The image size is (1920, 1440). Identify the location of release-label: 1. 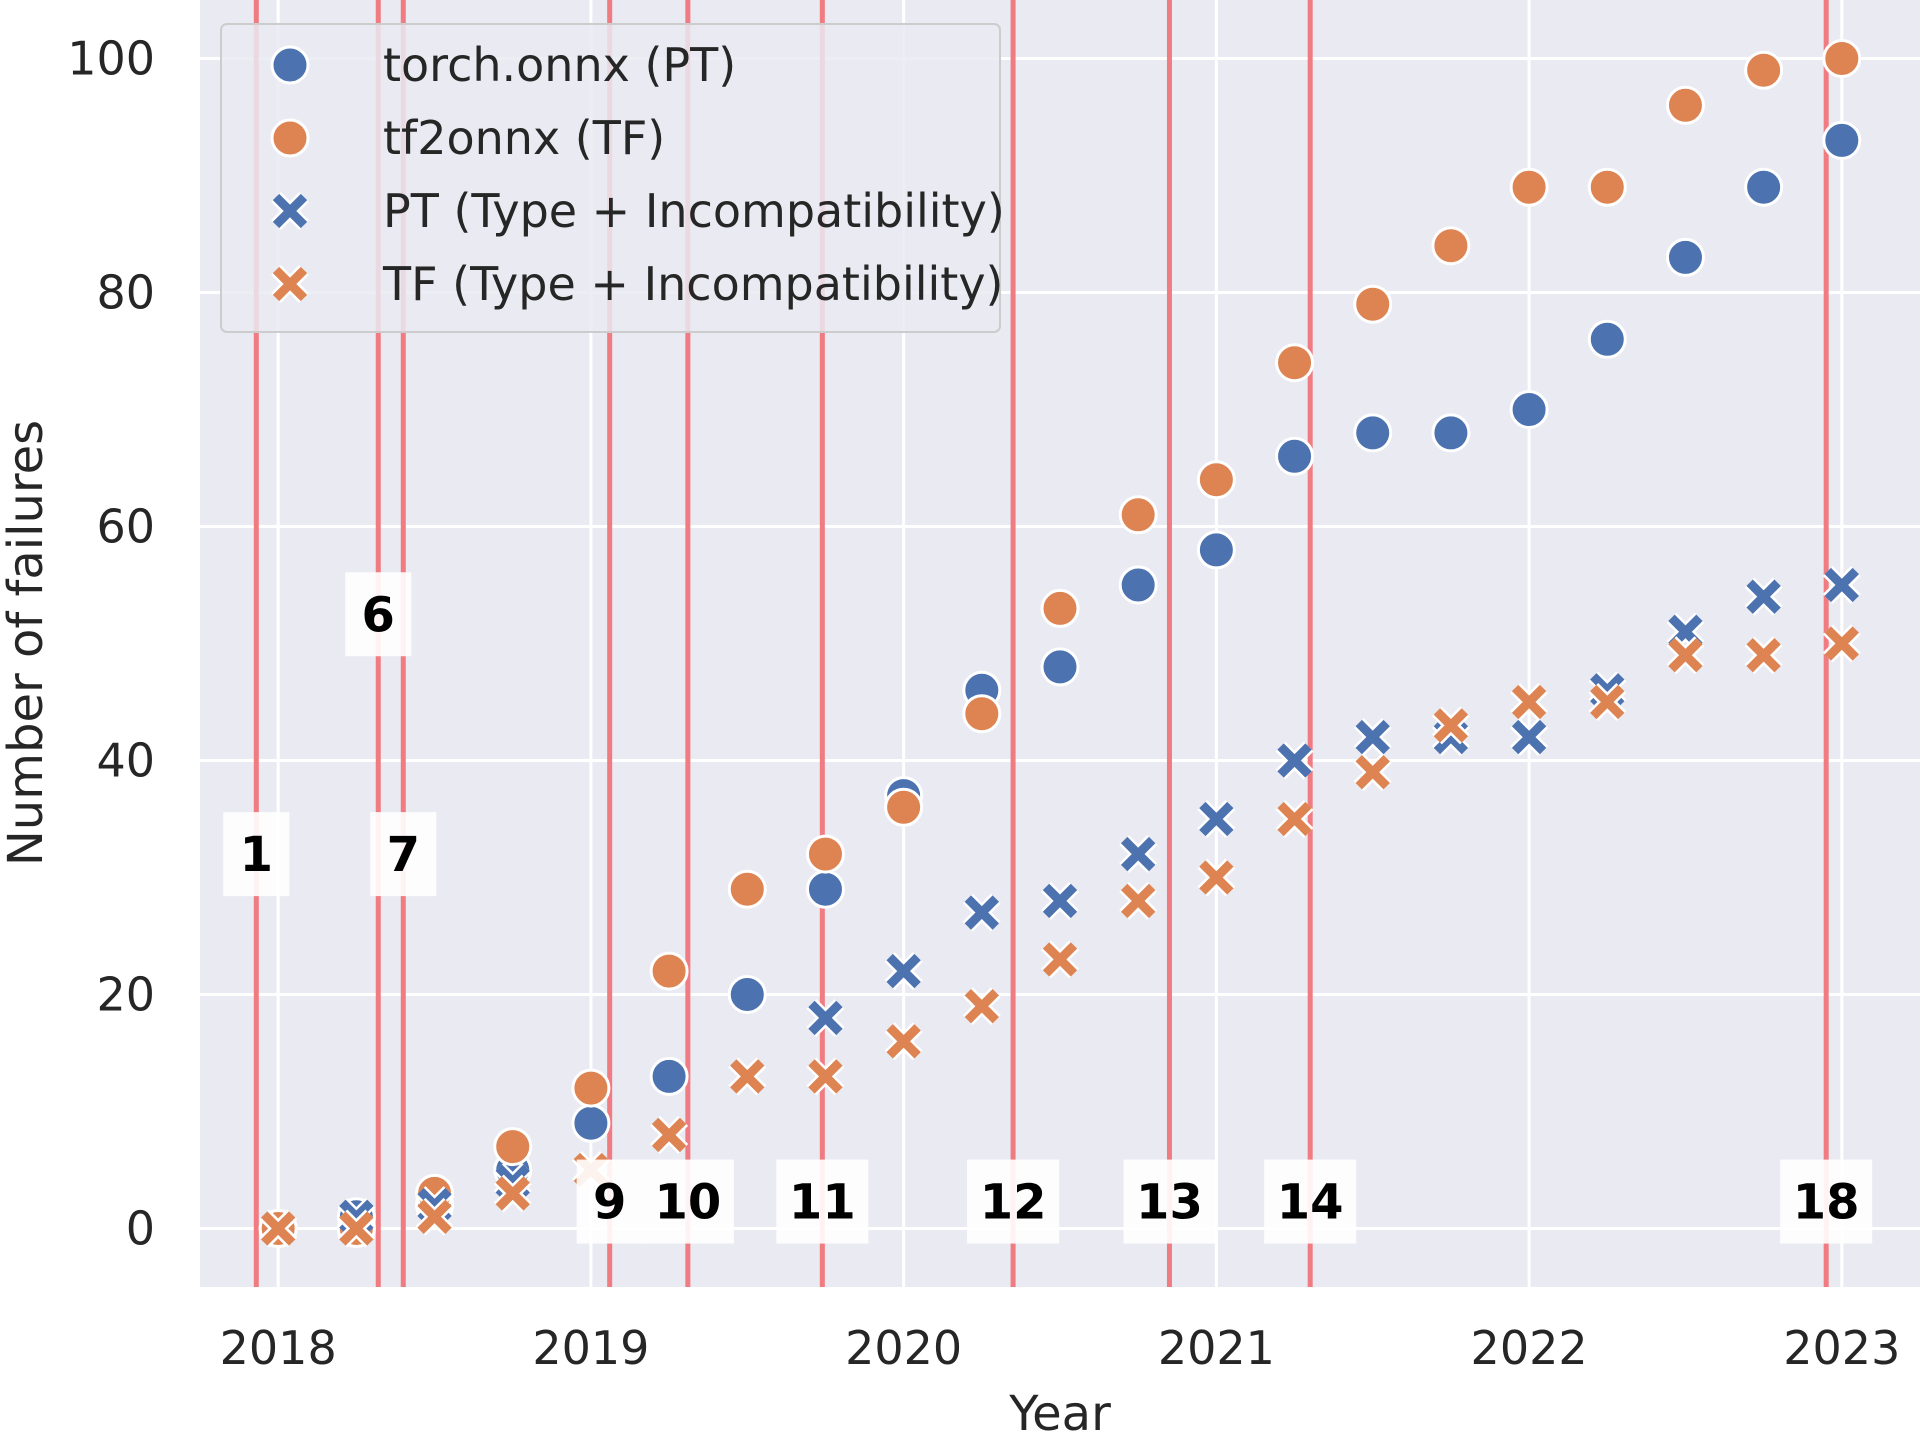
(256, 855).